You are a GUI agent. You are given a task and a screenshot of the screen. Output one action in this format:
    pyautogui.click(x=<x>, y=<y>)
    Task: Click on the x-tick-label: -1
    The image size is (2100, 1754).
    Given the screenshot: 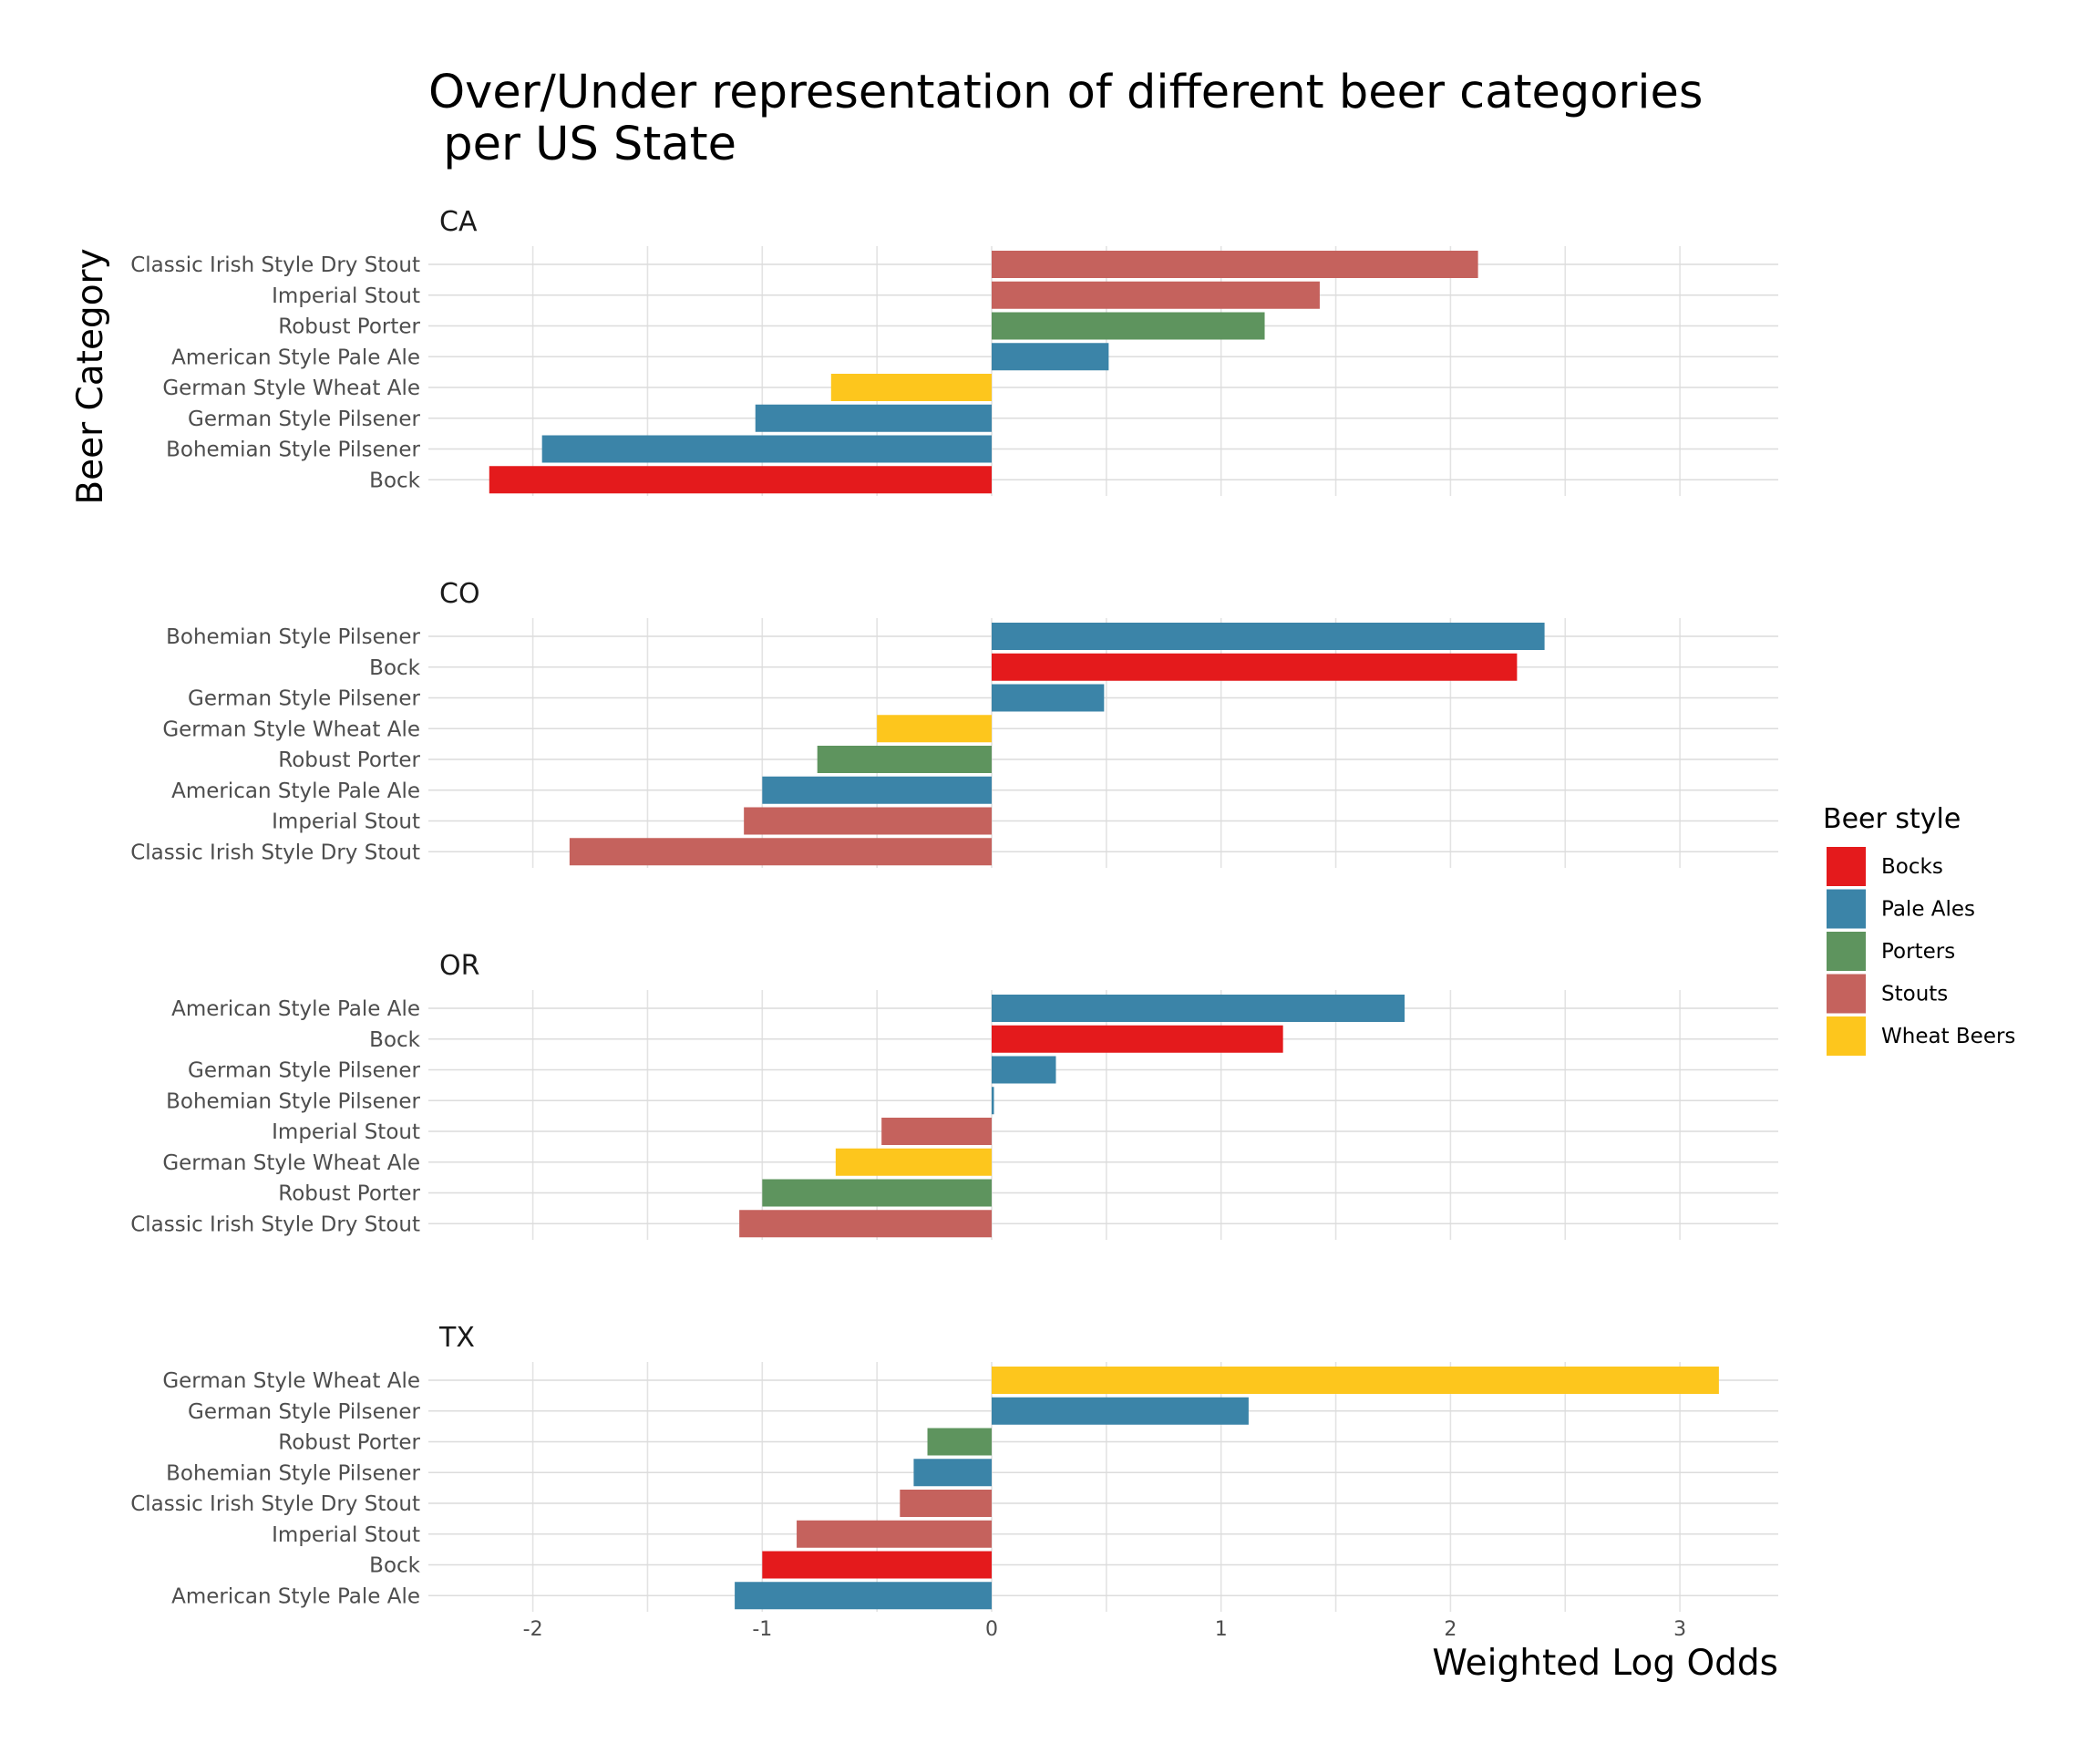 What is the action you would take?
    pyautogui.click(x=762, y=1629)
    